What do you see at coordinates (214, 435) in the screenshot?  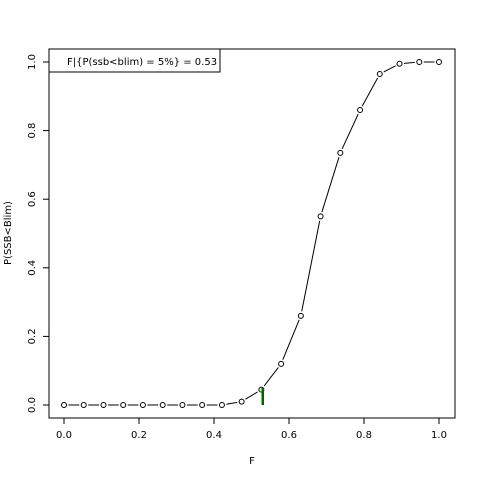 I see `x-tick-label: 0.4` at bounding box center [214, 435].